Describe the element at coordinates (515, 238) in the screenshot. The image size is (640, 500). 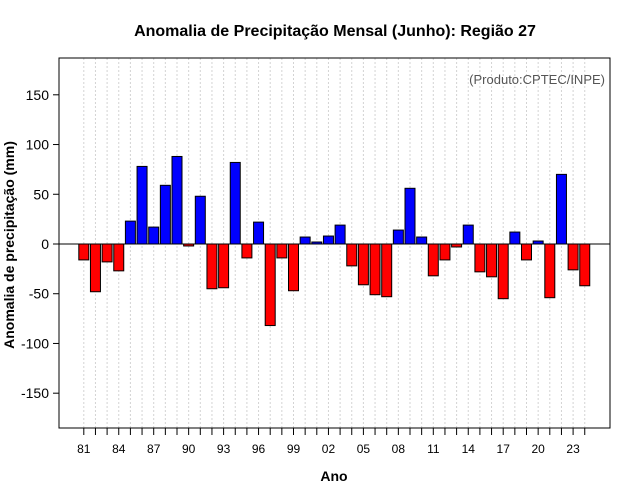
I see `bar-2018` at that location.